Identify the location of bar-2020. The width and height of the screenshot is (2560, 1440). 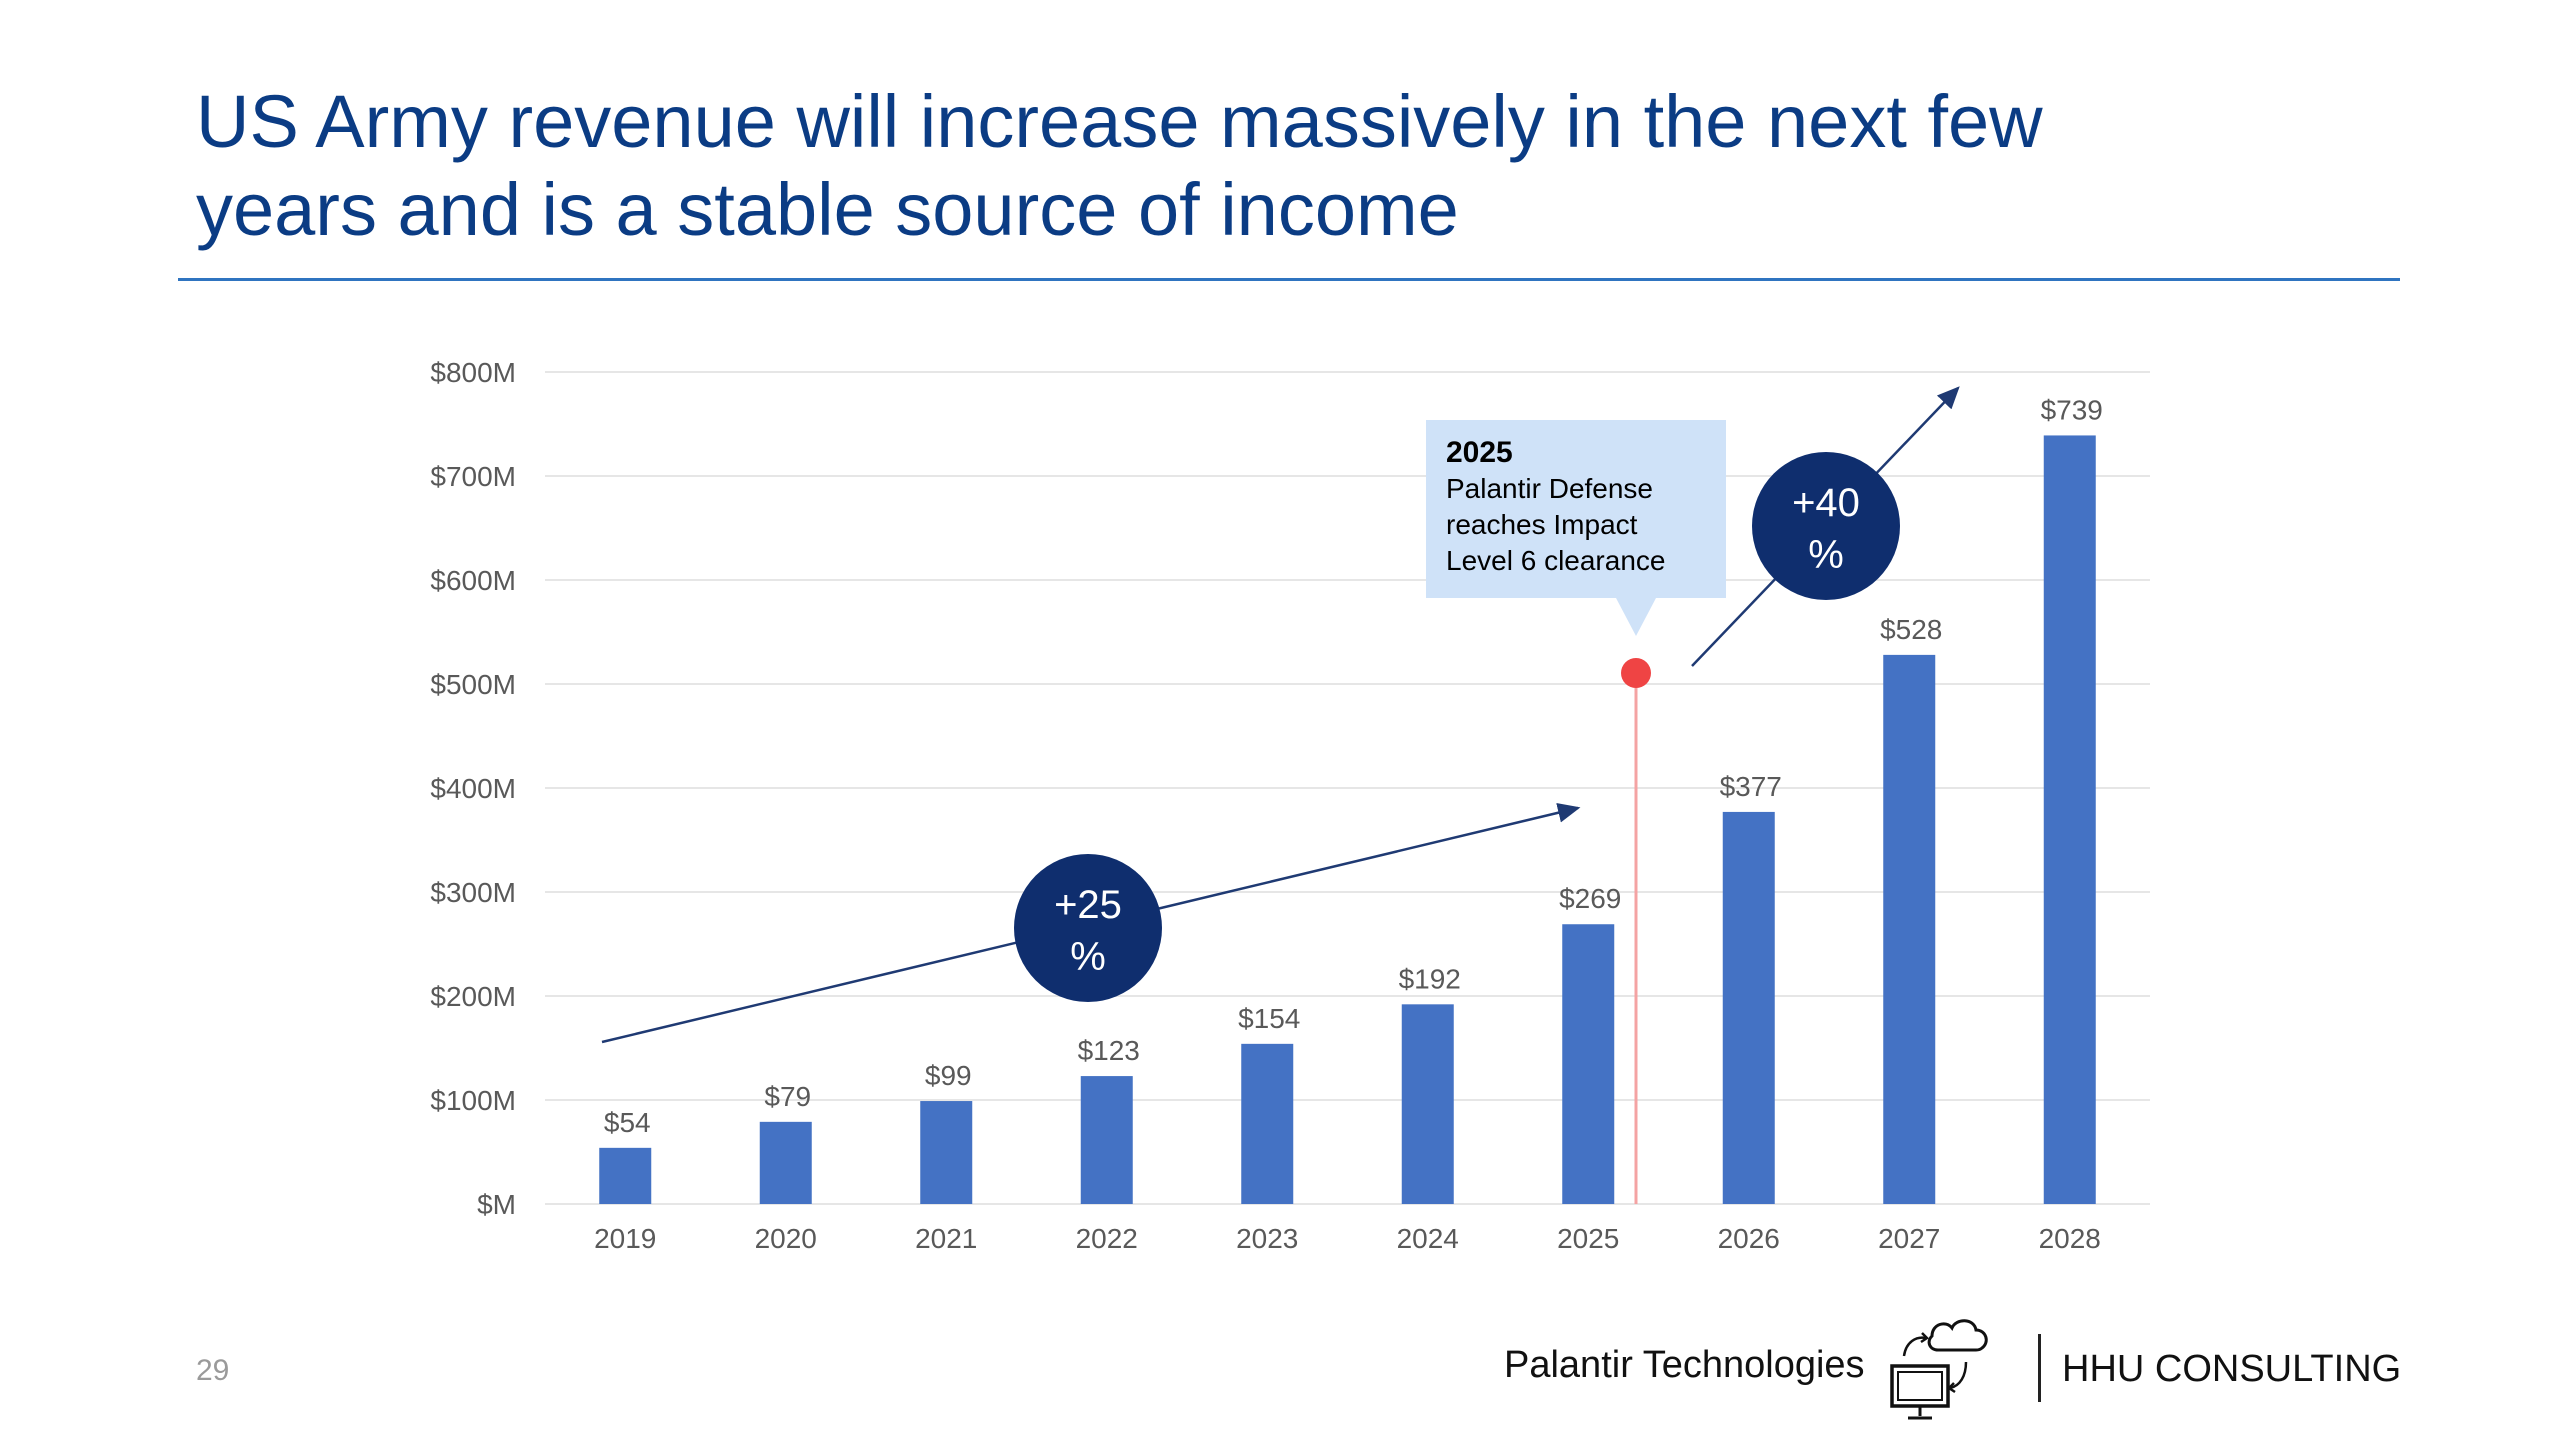
(785, 1162).